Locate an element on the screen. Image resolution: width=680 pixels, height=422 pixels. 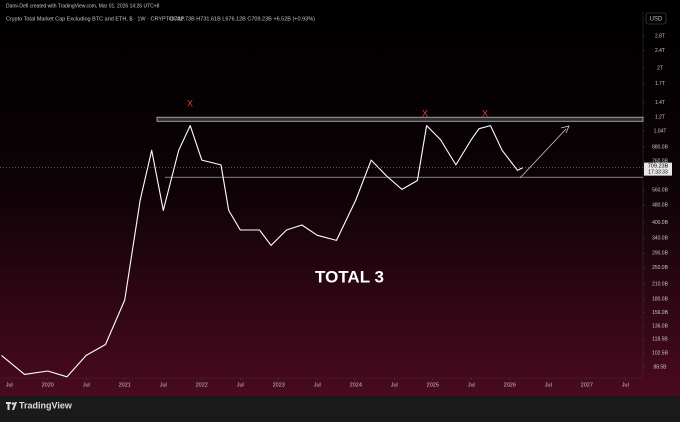
y-tick-label: 1.04T is located at coordinates (660, 131).